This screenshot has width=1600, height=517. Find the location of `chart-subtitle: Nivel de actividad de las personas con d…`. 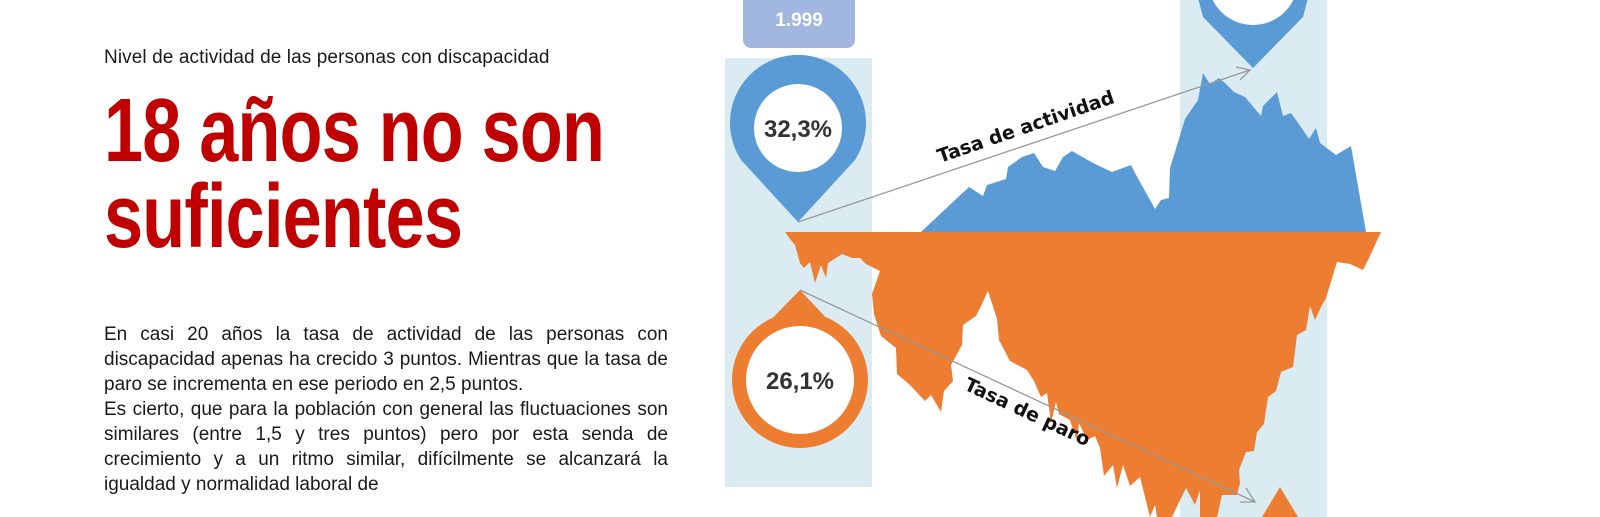

chart-subtitle: Nivel de actividad de las personas con d… is located at coordinates (327, 57).